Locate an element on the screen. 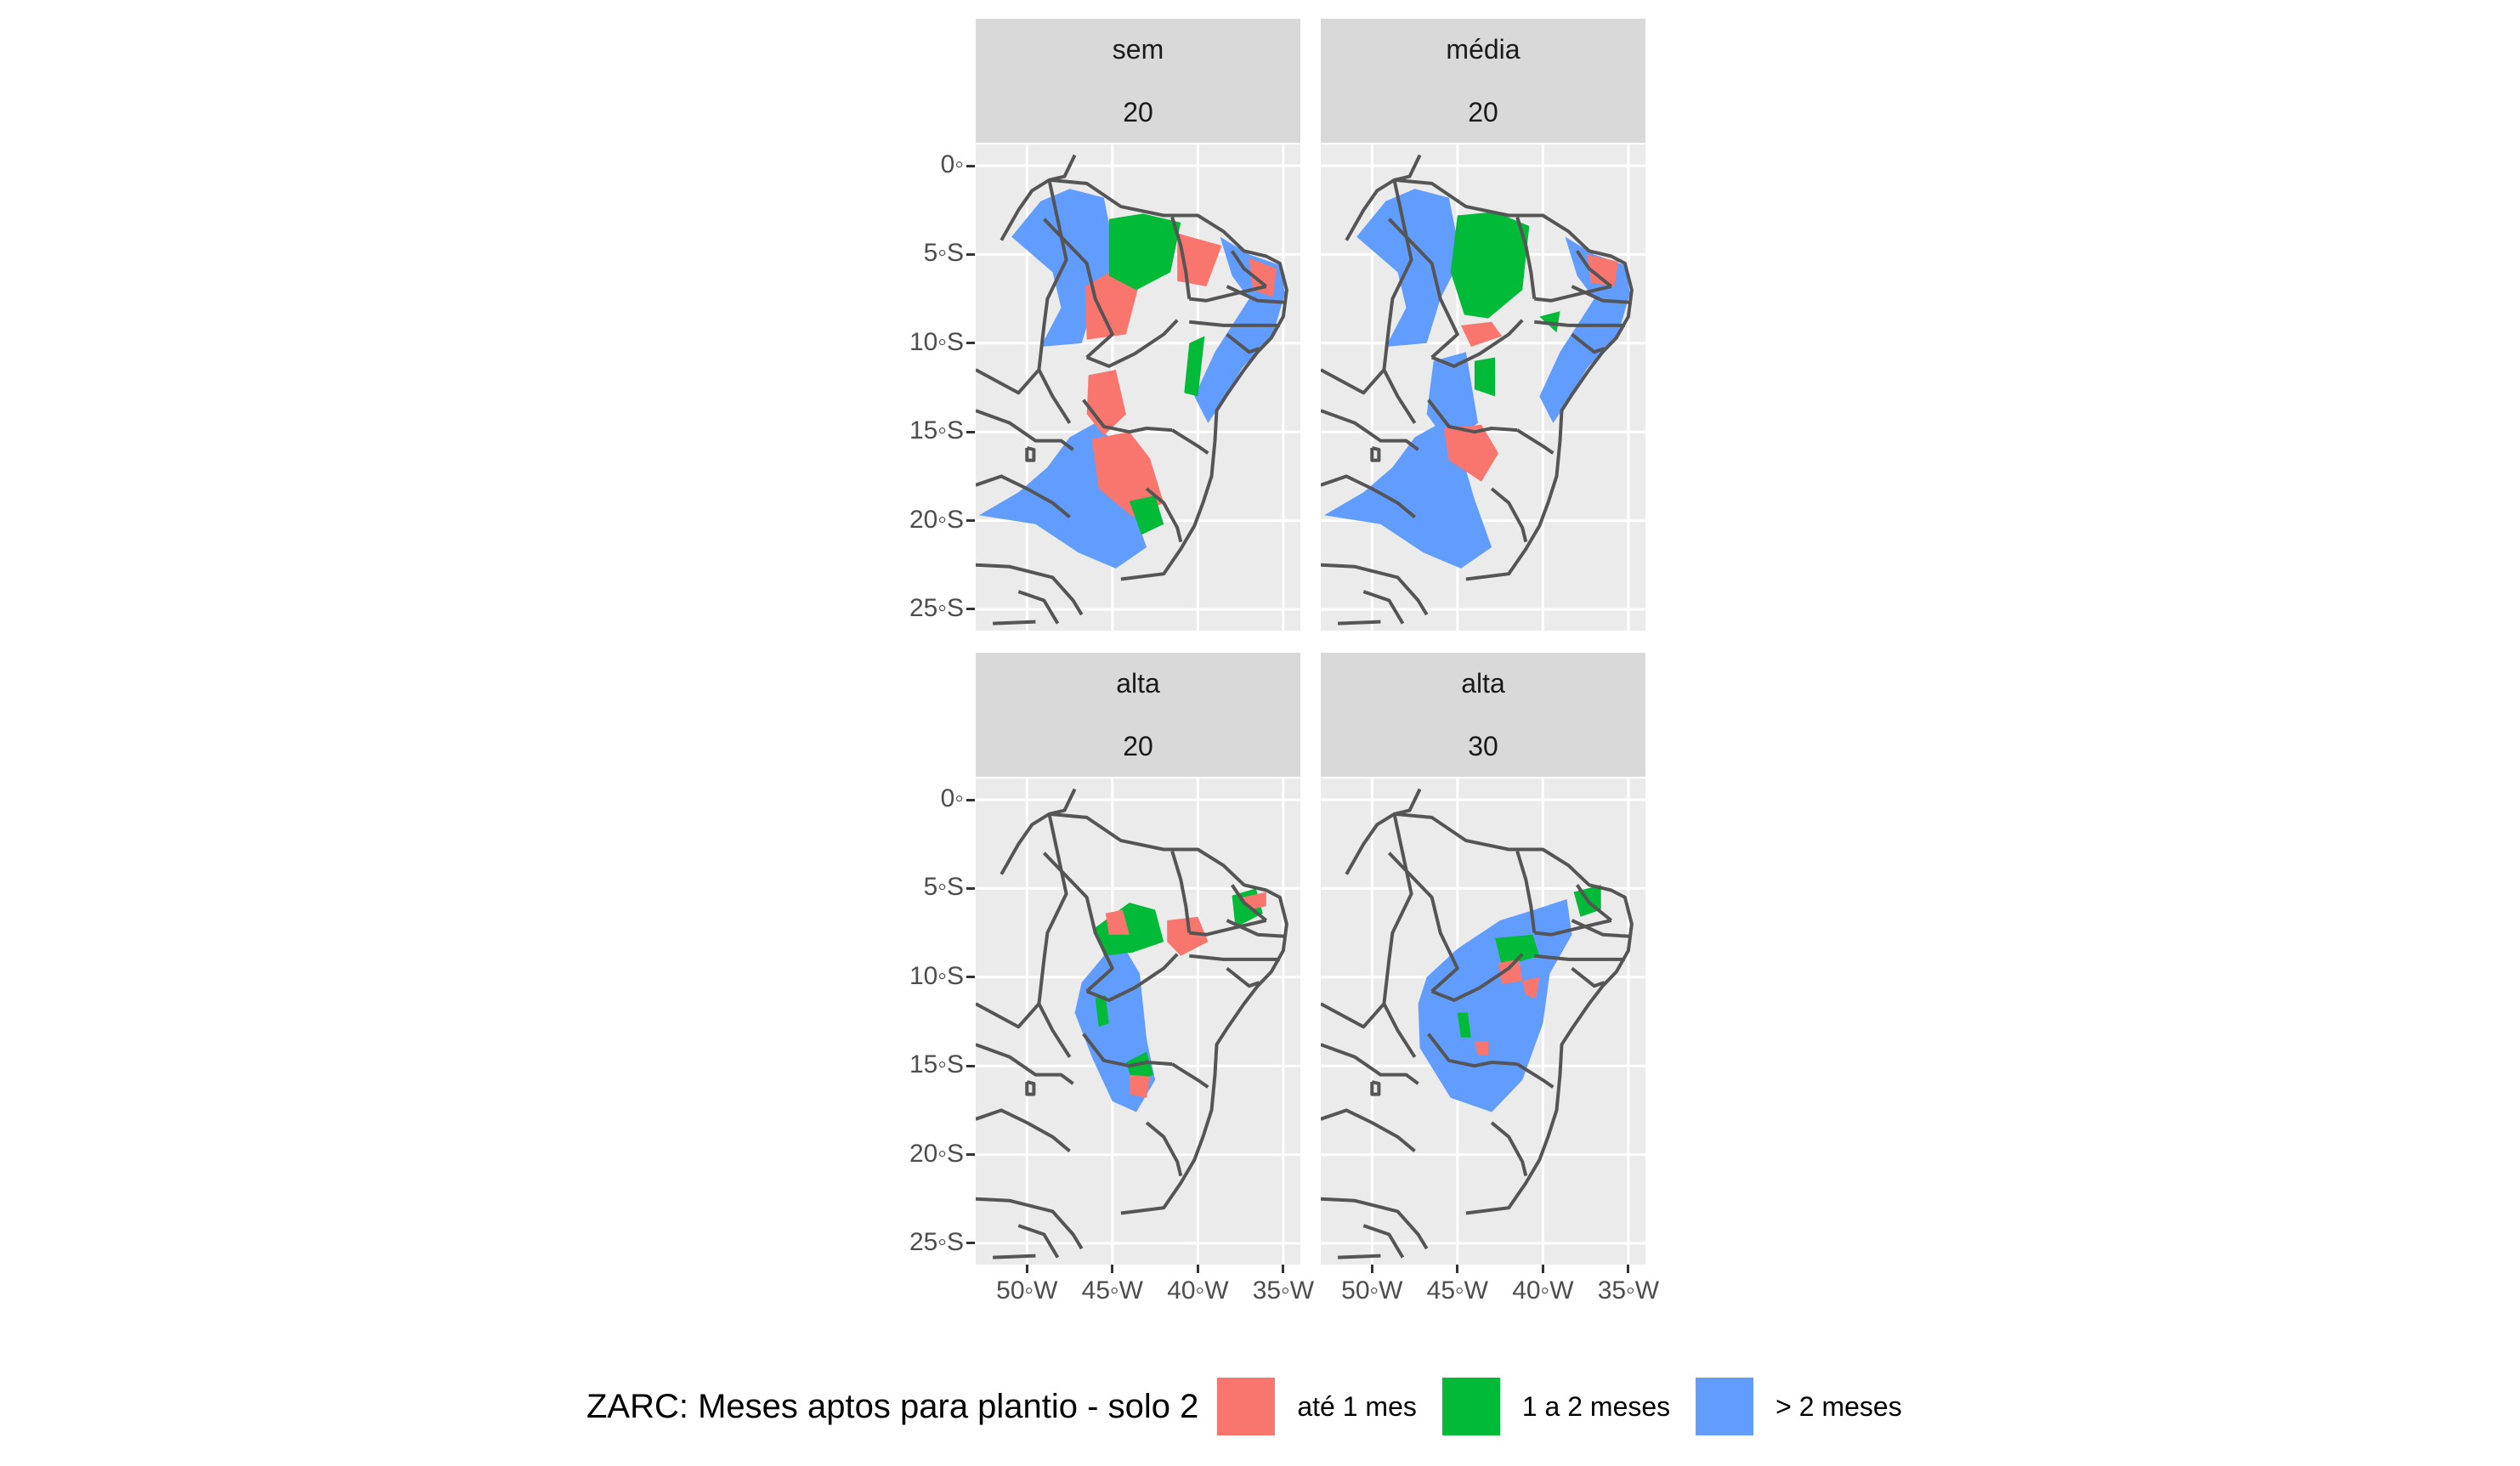  coastline is located at coordinates (1168, 1013).